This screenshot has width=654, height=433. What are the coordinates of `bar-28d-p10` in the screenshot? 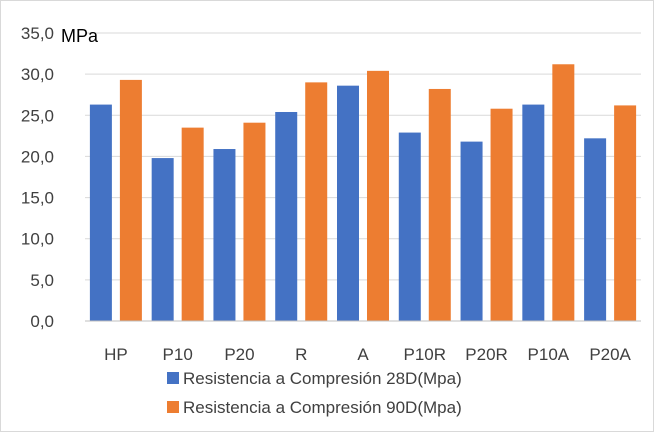 It's located at (162, 239).